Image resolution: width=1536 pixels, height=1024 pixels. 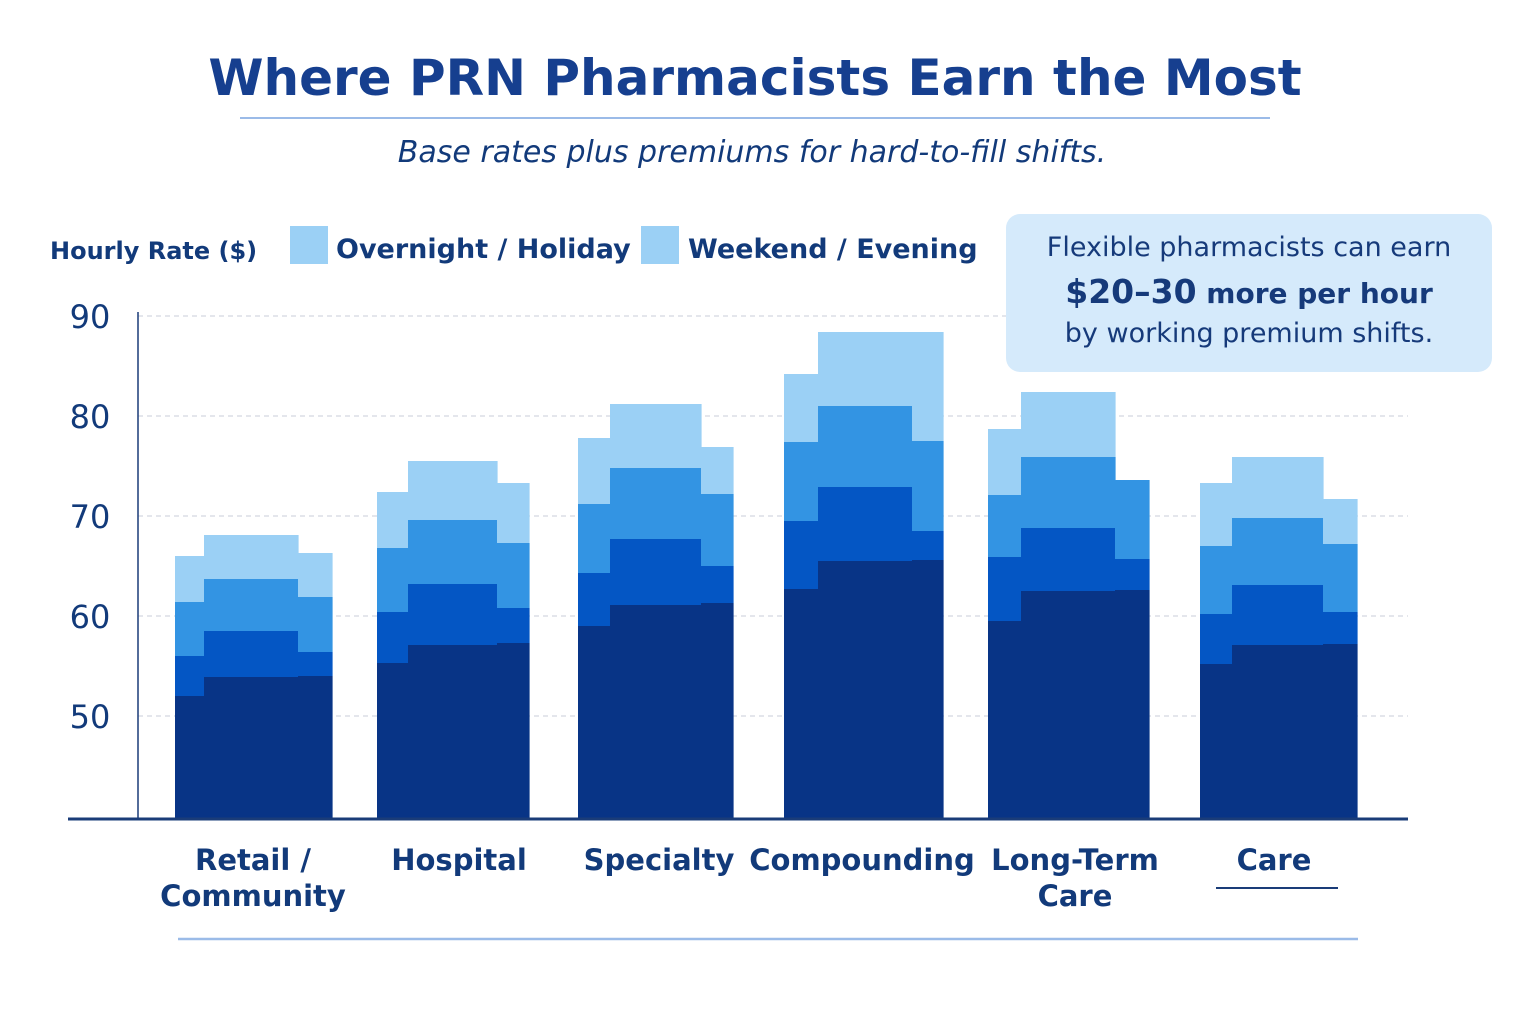 What do you see at coordinates (253, 860) in the screenshot?
I see `x-tick-label: Retail /` at bounding box center [253, 860].